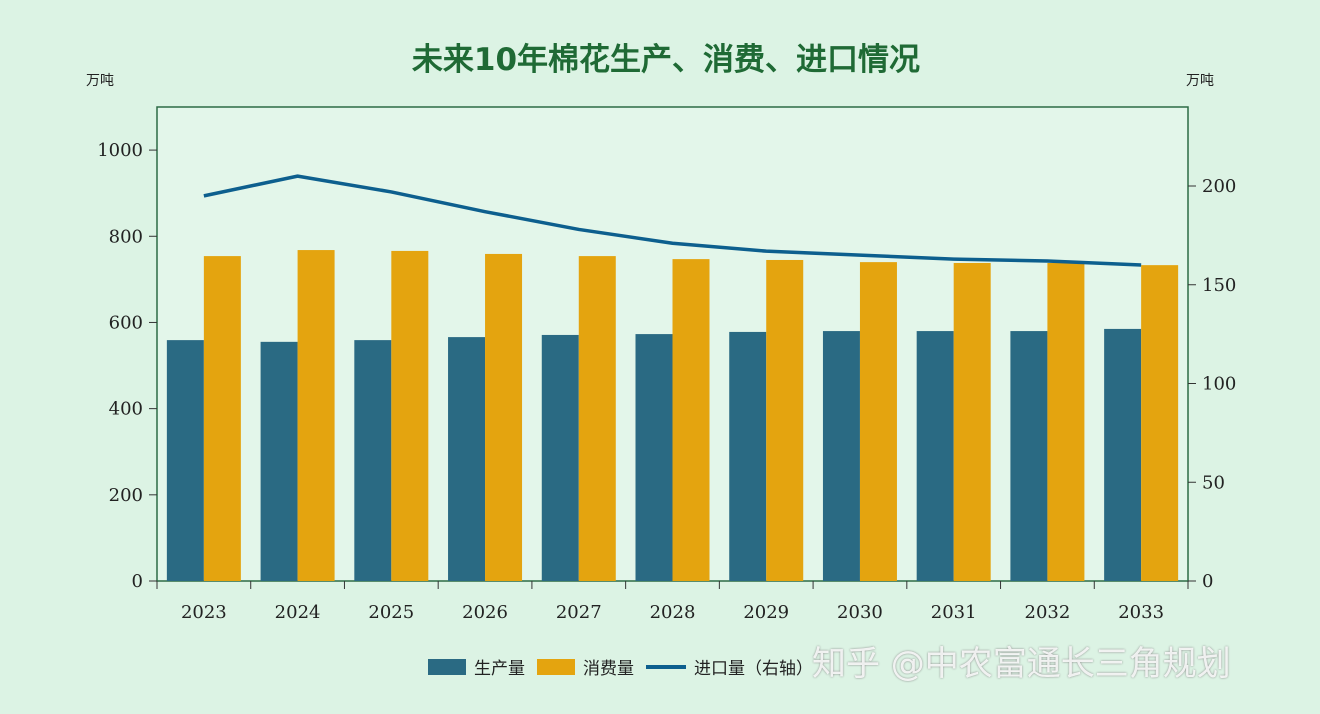 The width and height of the screenshot is (1320, 714). Describe the element at coordinates (100, 81) in the screenshot. I see `left-axis-unit: 万吨` at that location.